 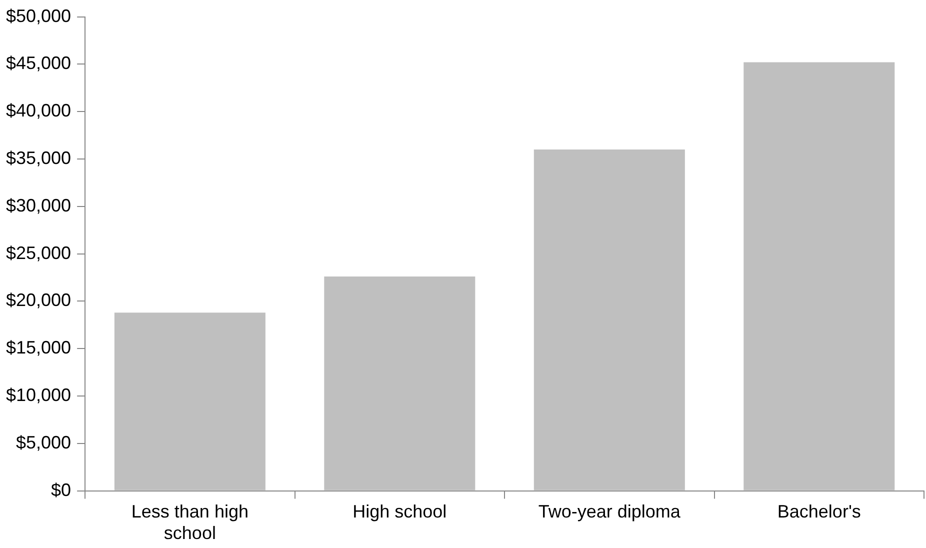 I want to click on y-tick-label: $50,000, so click(x=39, y=16).